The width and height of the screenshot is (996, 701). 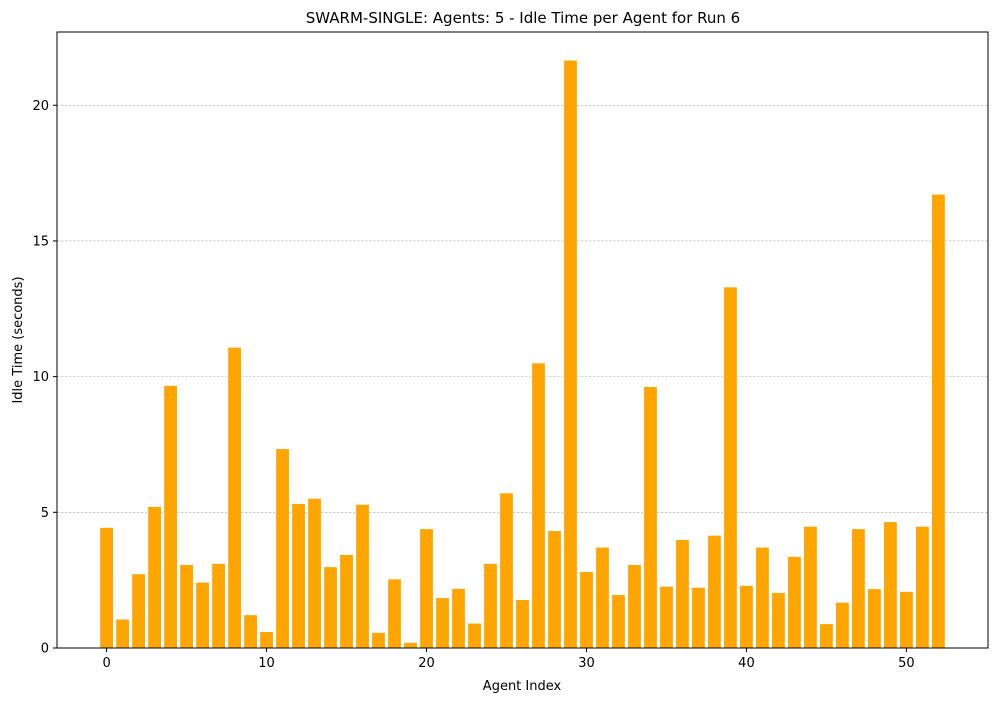 What do you see at coordinates (45, 649) in the screenshot?
I see `y-tick-label: 0` at bounding box center [45, 649].